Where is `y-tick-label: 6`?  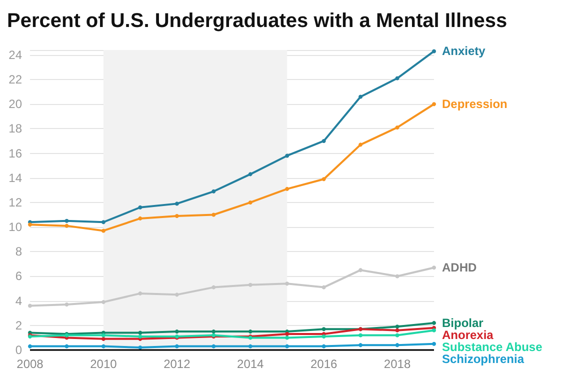 y-tick-label: 6 is located at coordinates (18, 276).